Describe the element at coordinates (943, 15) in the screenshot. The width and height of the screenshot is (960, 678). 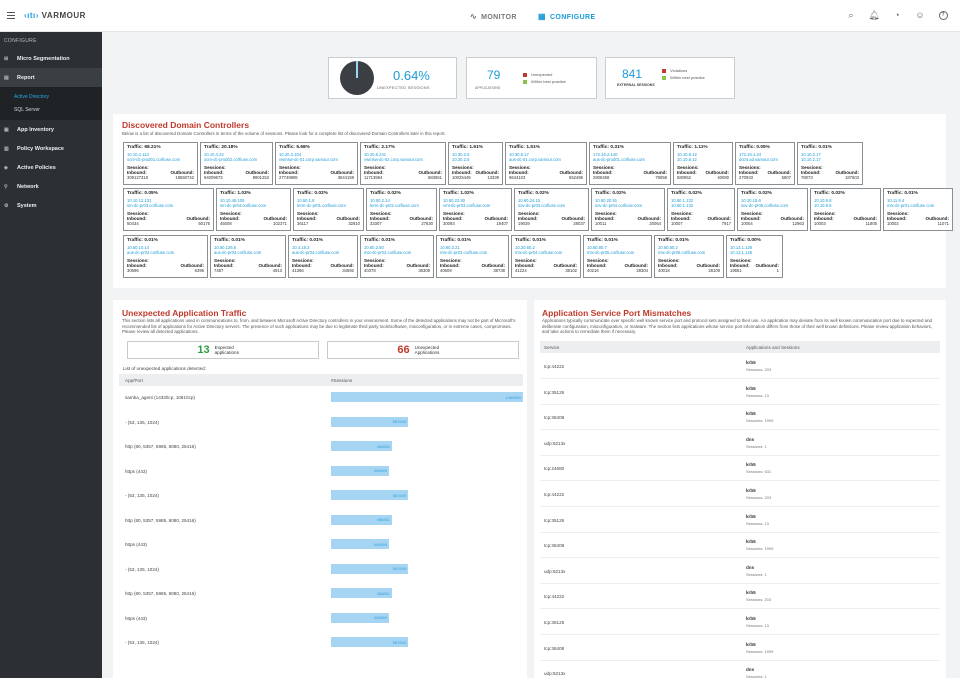
I see `help-icon: ?` at that location.